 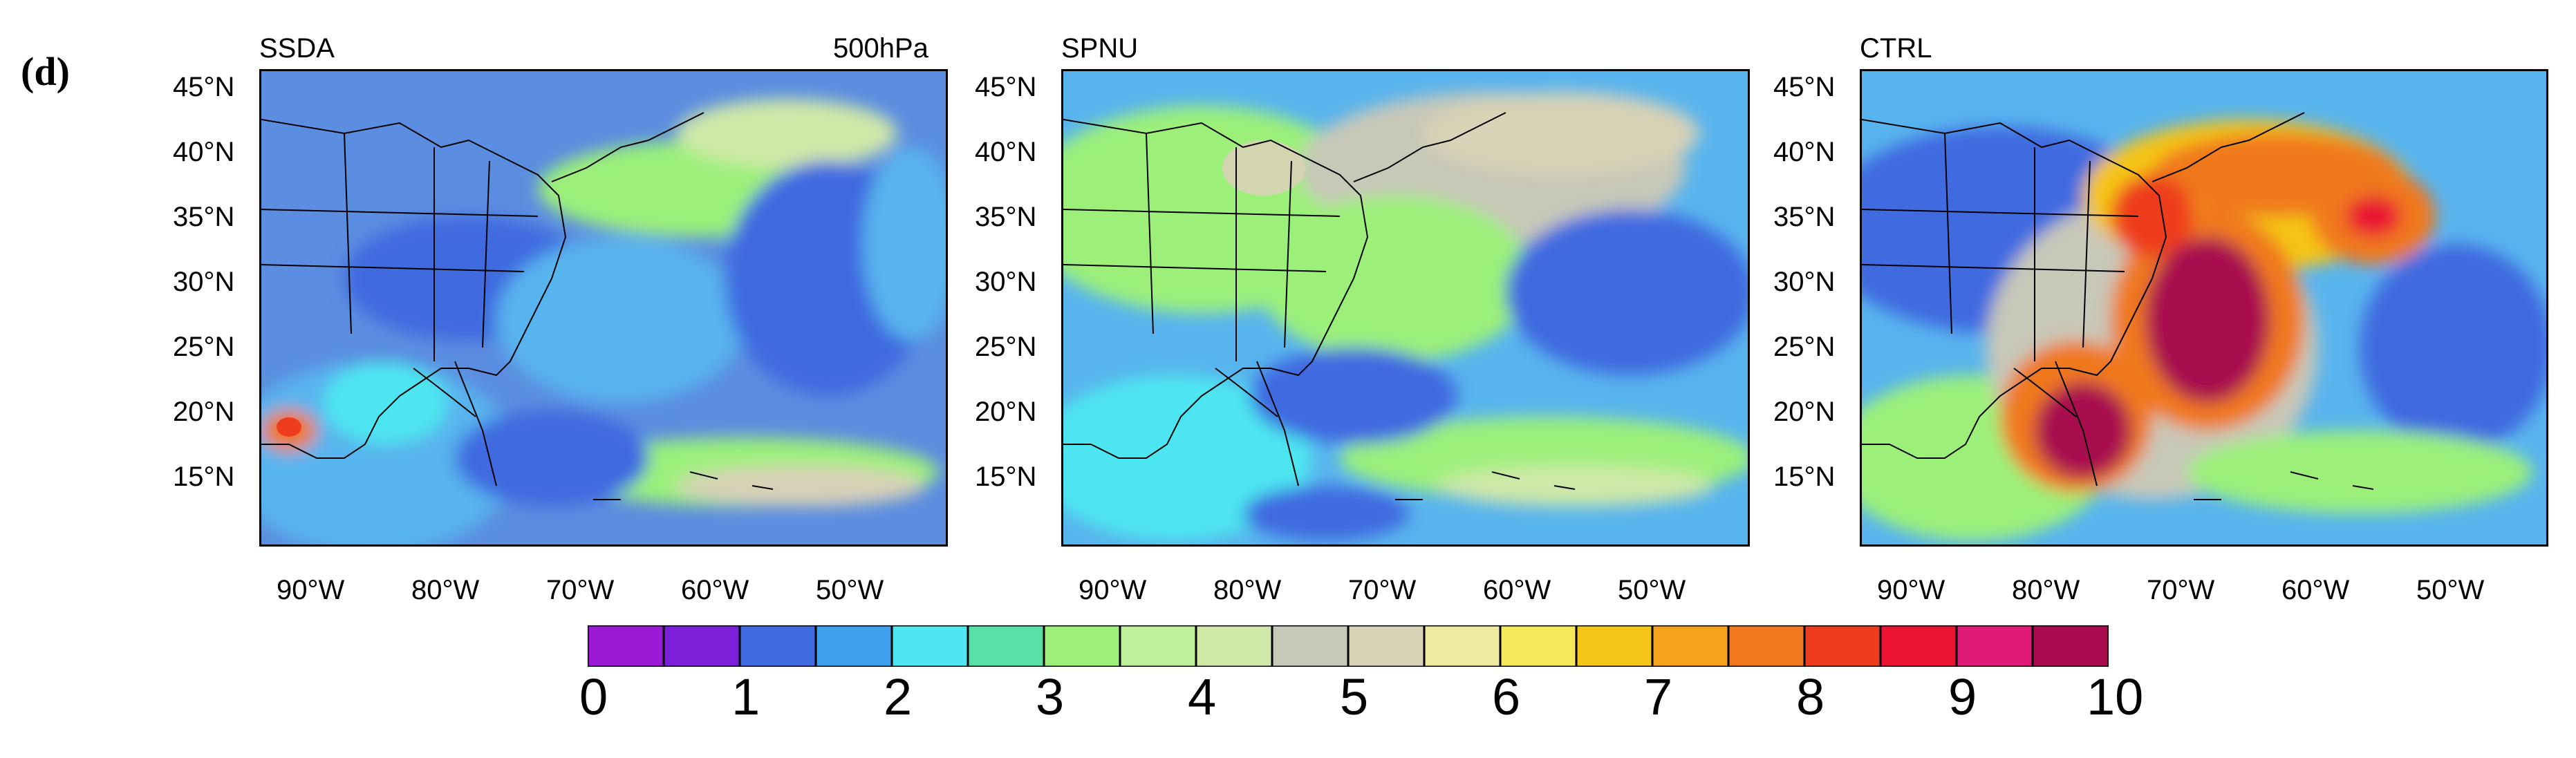 I want to click on colorbar-label-3: 3, so click(x=1050, y=697).